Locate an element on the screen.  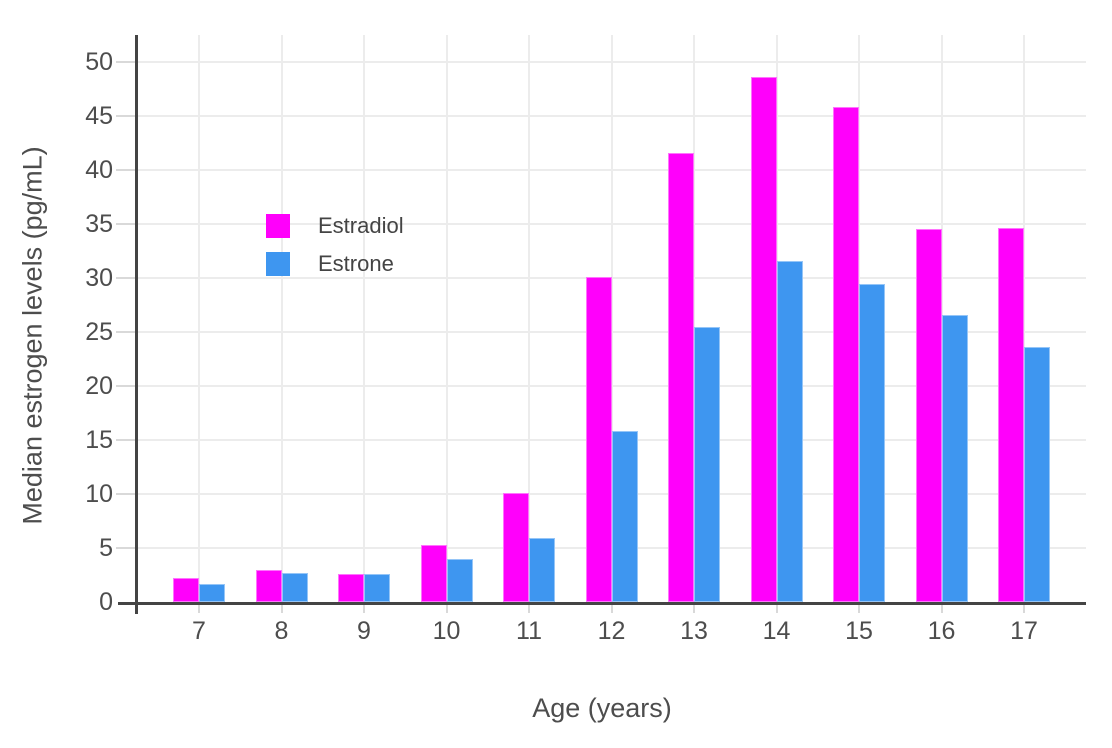
y-tick-label: 15 is located at coordinates (99, 440).